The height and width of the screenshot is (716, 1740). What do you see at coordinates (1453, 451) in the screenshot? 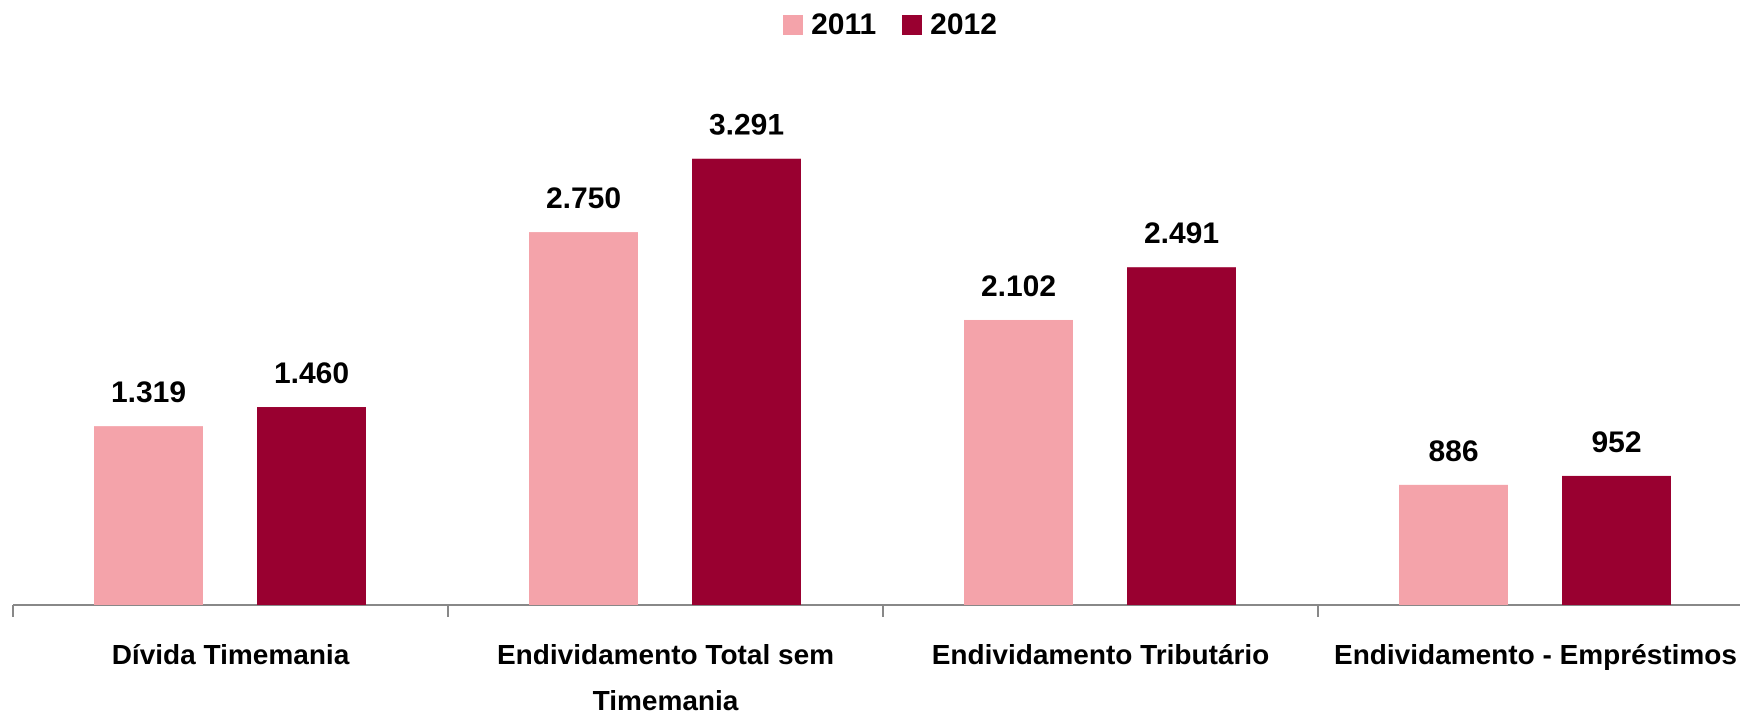
I see `data-label: 886` at bounding box center [1453, 451].